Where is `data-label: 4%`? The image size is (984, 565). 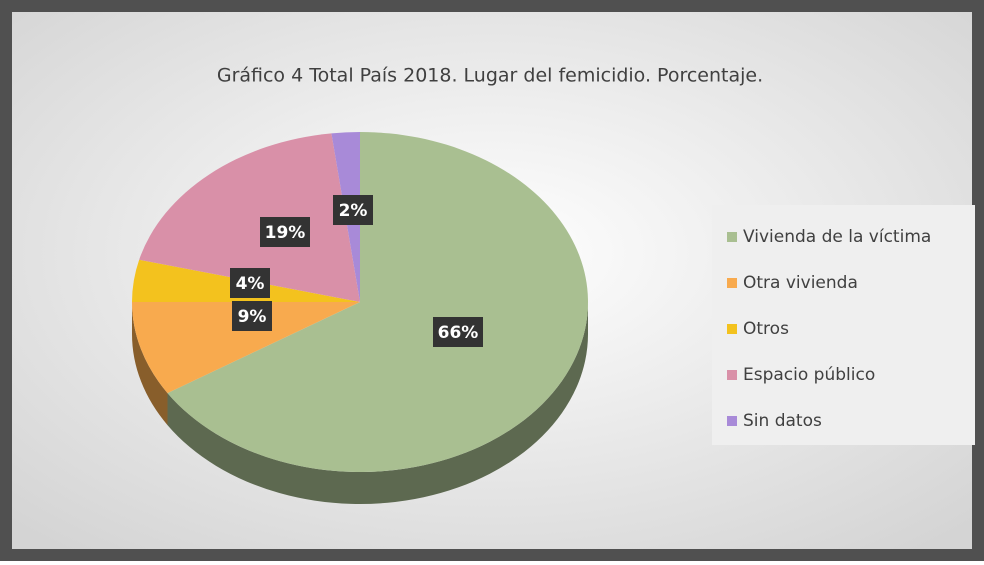 data-label: 4% is located at coordinates (250, 284).